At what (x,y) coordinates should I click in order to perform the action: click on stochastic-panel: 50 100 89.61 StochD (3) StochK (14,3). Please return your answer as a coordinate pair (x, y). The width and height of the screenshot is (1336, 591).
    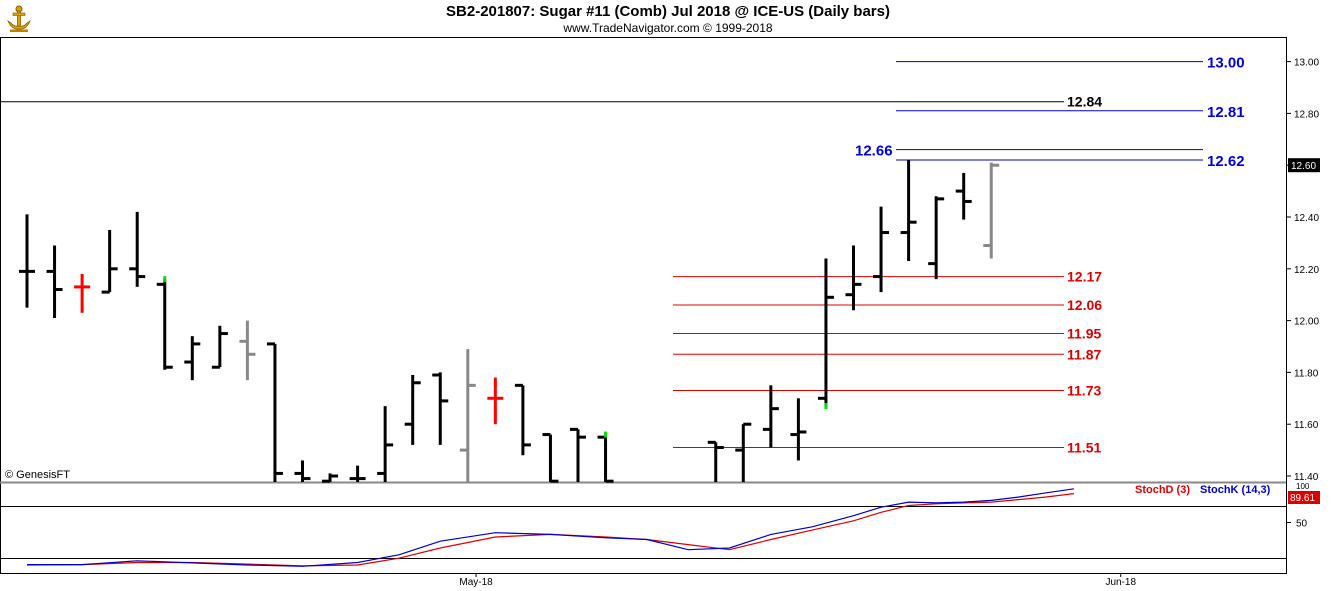
    Looking at the image, I should click on (673, 524).